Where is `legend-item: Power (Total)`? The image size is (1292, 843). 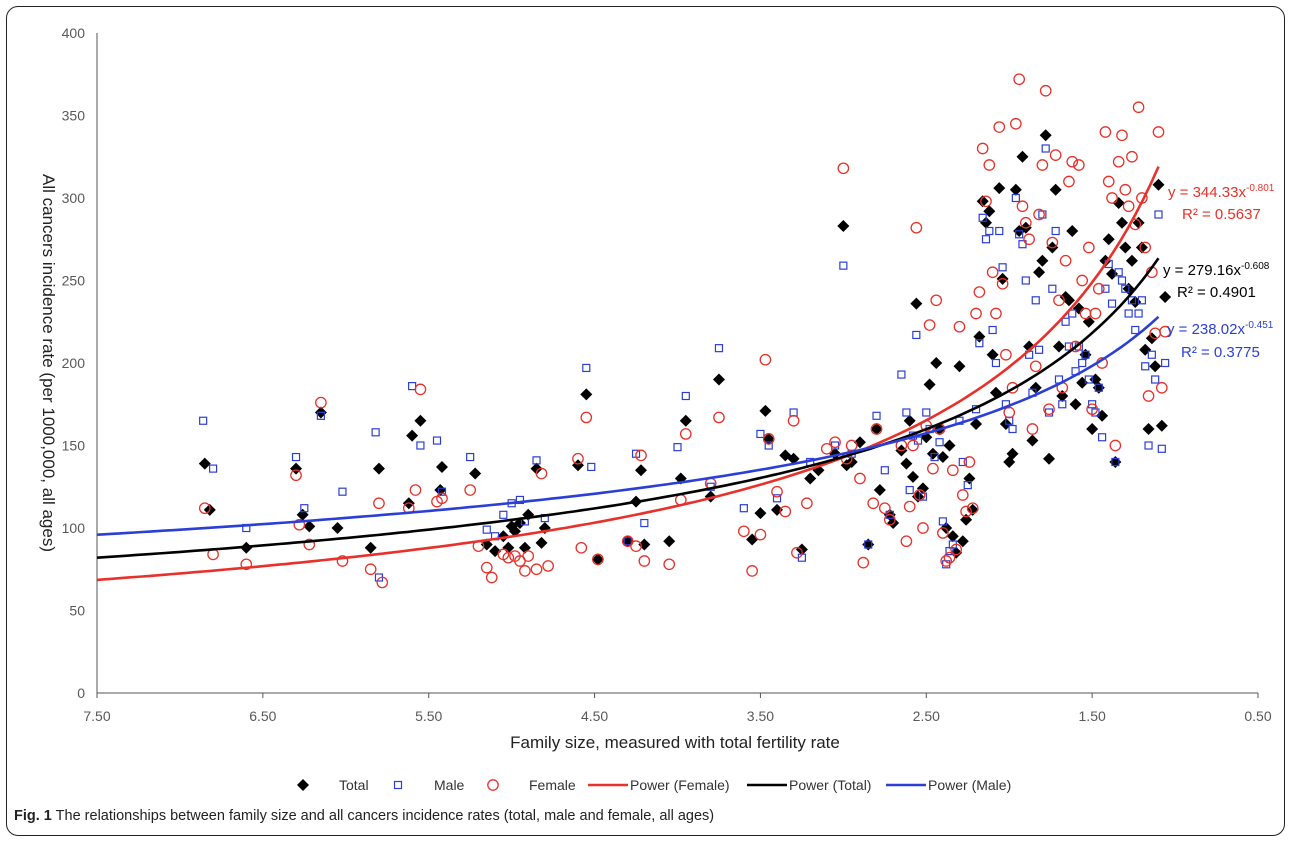 legend-item: Power (Total) is located at coordinates (809, 785).